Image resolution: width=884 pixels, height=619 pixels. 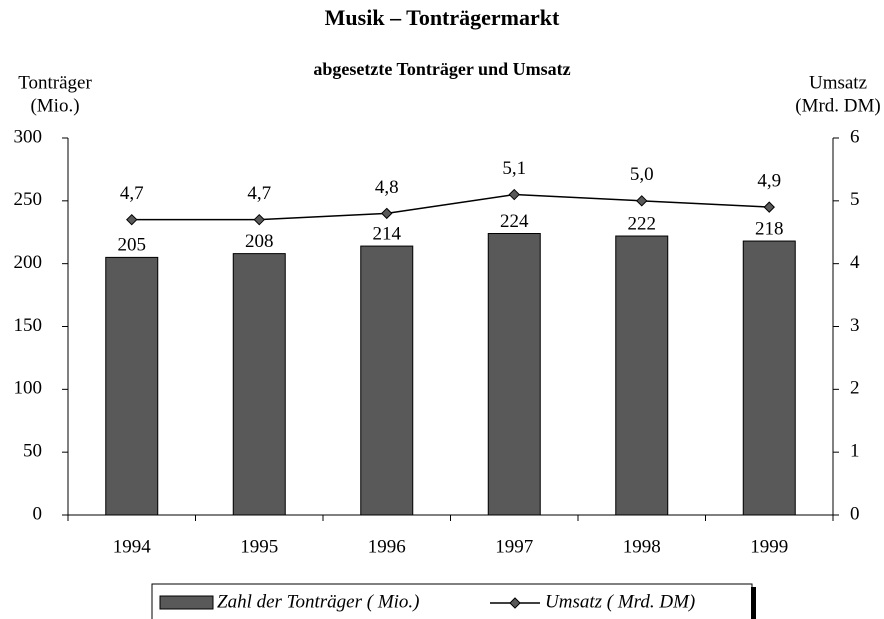 What do you see at coordinates (855, 325) in the screenshot?
I see `y2-tick-label: 3` at bounding box center [855, 325].